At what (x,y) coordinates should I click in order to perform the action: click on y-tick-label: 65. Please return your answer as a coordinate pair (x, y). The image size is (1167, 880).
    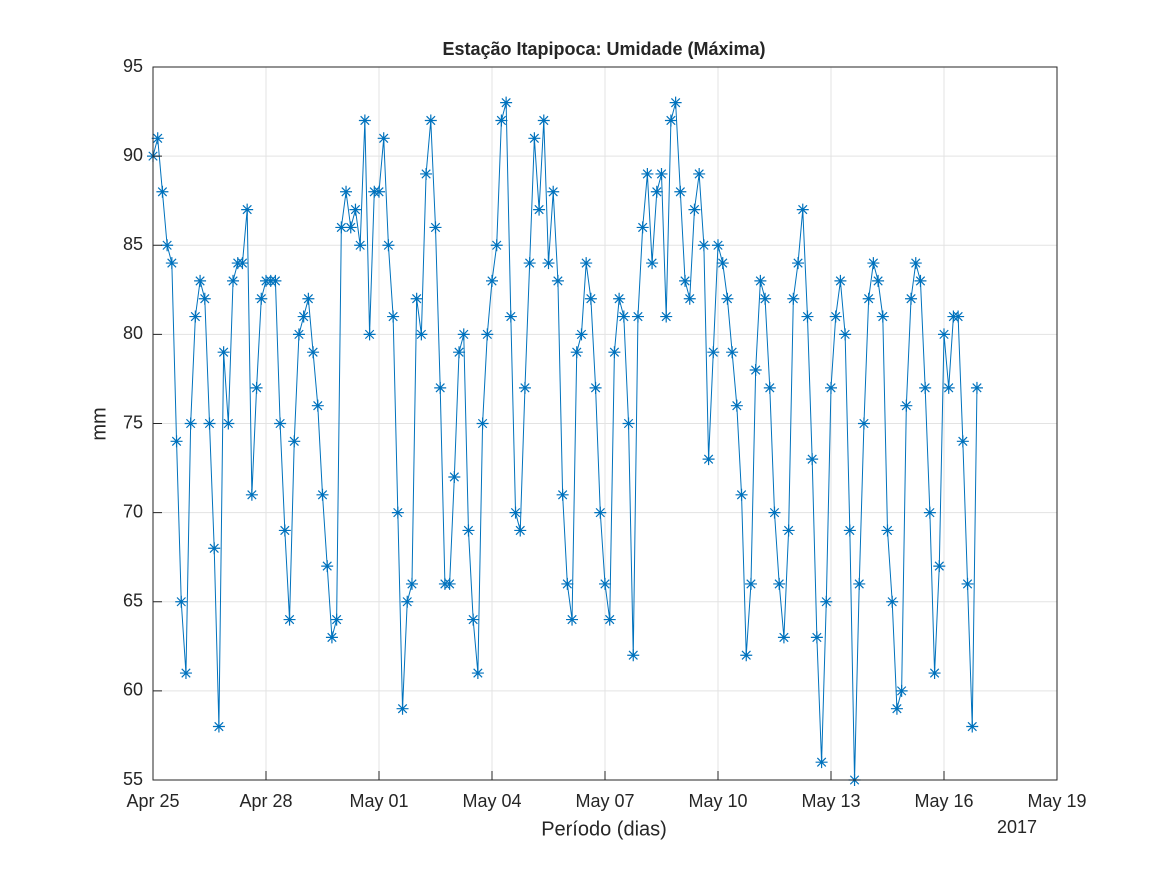
    Looking at the image, I should click on (133, 601).